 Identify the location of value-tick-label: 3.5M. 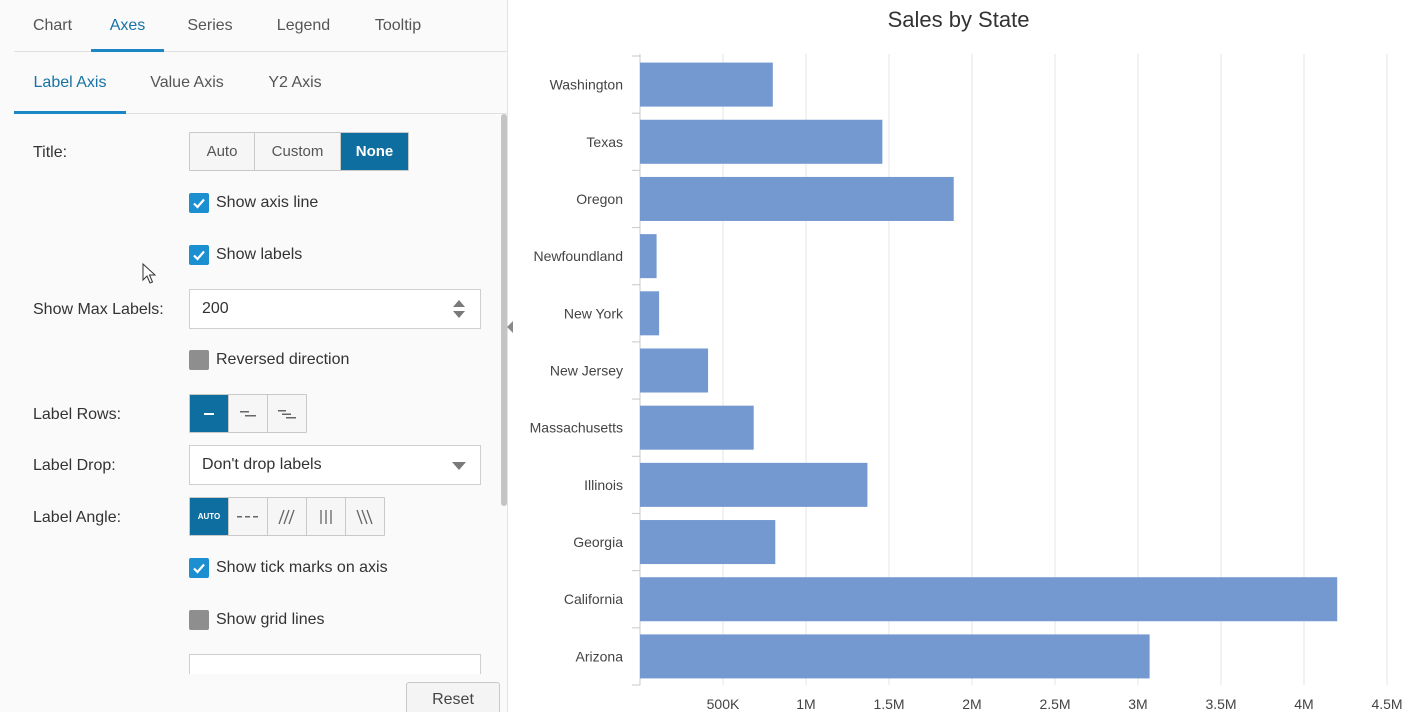
(1220, 704).